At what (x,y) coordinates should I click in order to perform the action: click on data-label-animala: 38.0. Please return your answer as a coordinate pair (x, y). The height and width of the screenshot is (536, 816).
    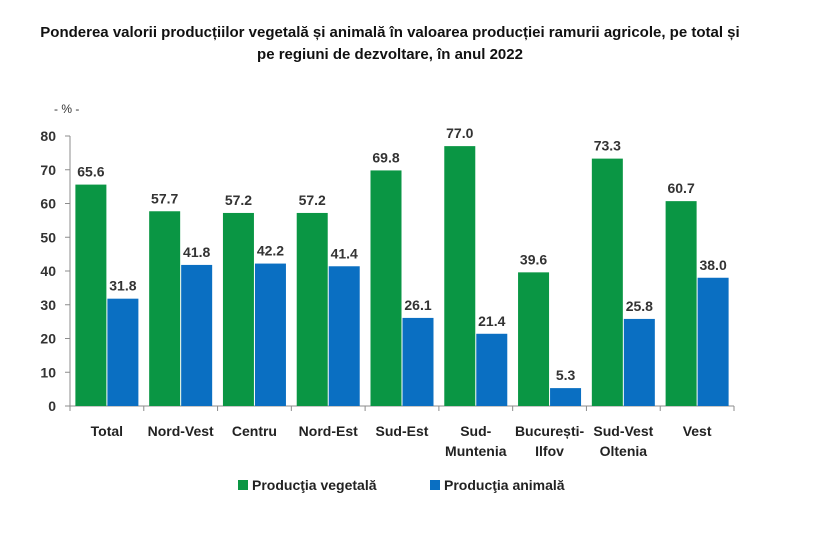
    Looking at the image, I should click on (712, 265).